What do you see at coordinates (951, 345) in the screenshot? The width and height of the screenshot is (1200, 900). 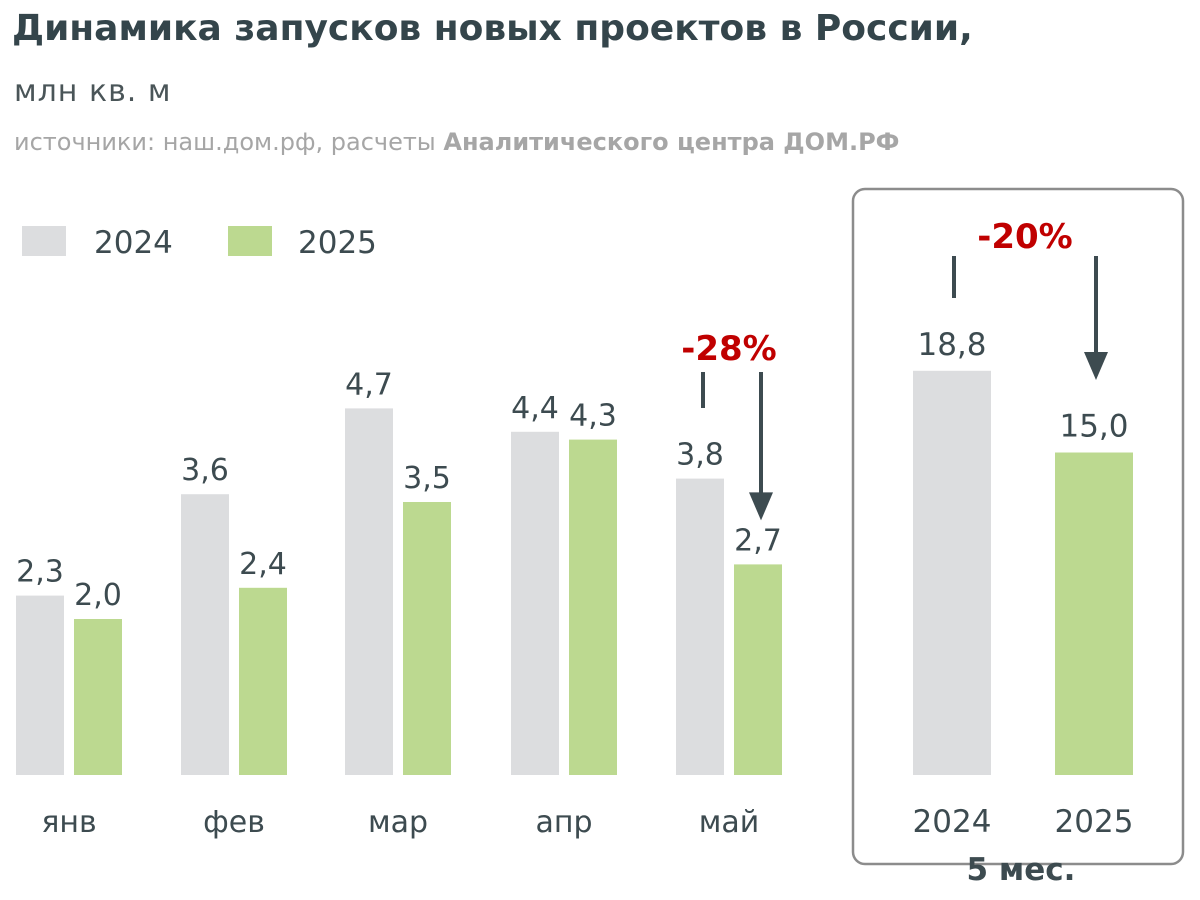 I see `total-value-label: 18,8` at bounding box center [951, 345].